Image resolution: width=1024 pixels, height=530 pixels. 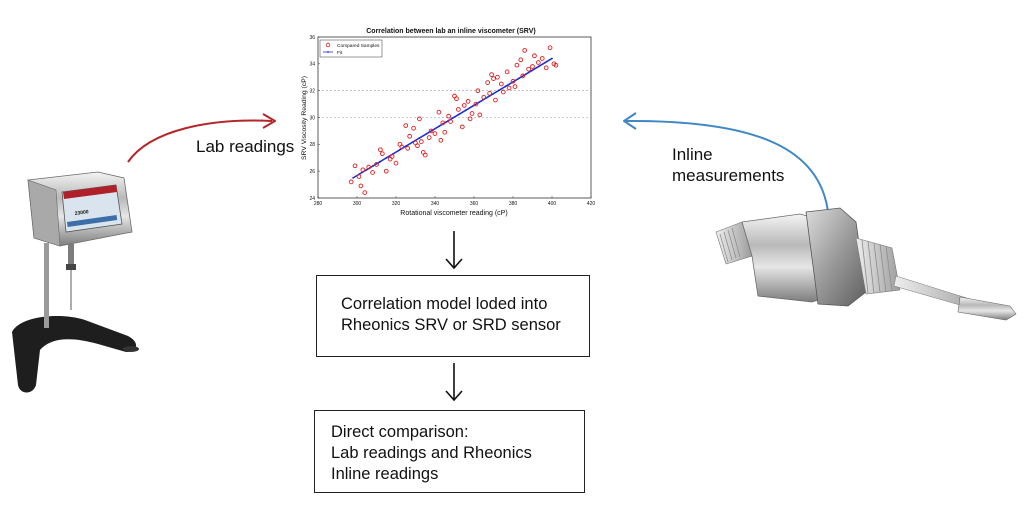 What do you see at coordinates (131, 349) in the screenshot?
I see `viscometer-foot` at bounding box center [131, 349].